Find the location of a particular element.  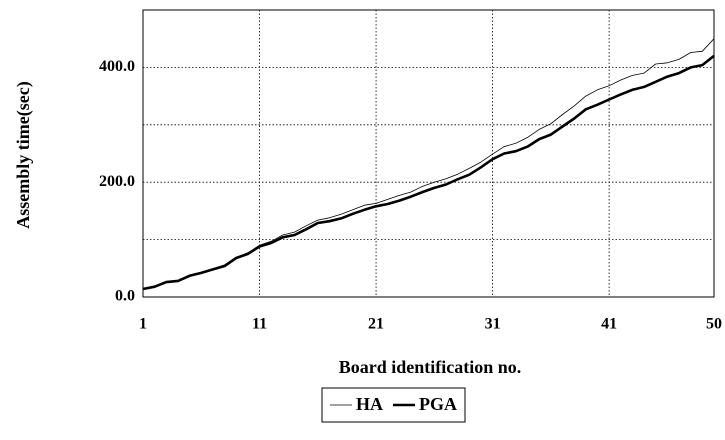

x-axis-label: Board identification no. is located at coordinates (430, 367).